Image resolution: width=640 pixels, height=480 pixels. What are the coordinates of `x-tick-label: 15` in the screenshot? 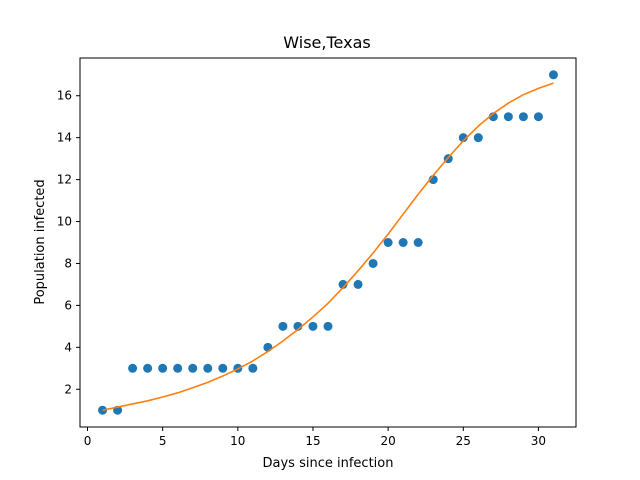 It's located at (312, 441).